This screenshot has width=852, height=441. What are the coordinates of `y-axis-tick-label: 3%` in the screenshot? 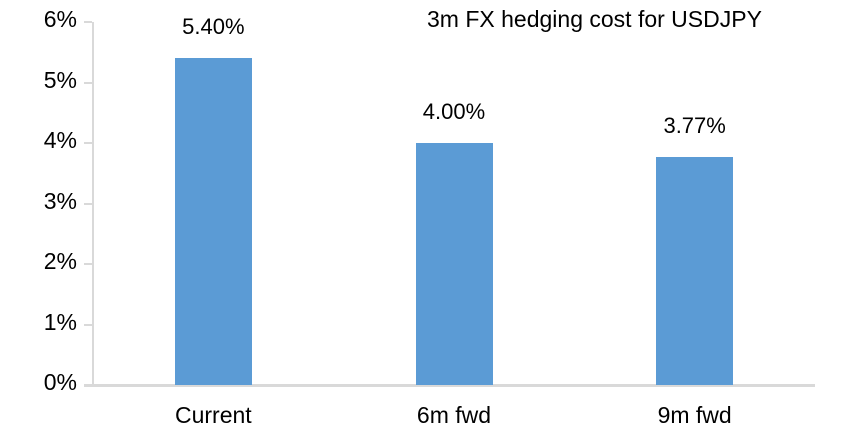 It's located at (60, 200).